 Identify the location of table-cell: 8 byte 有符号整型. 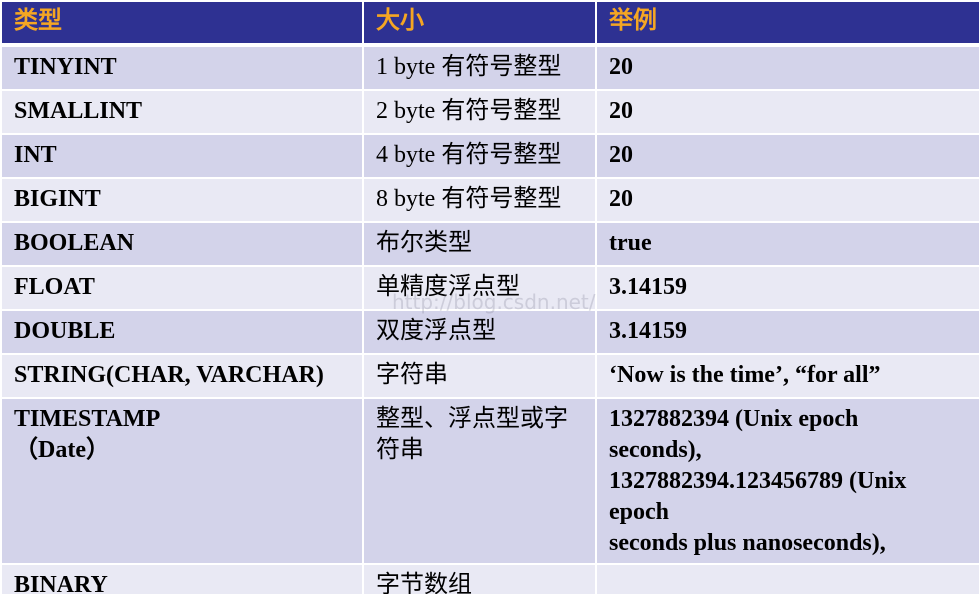
(479, 200).